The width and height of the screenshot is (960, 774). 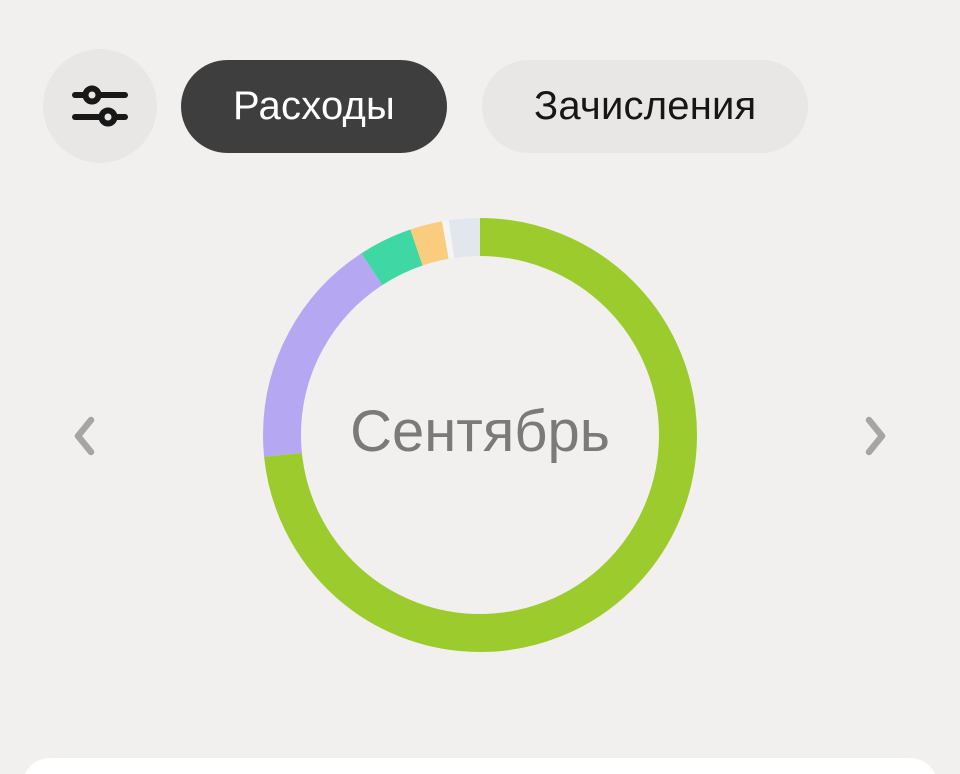 I want to click on tab-incomes-label: Зачисления, so click(x=645, y=106).